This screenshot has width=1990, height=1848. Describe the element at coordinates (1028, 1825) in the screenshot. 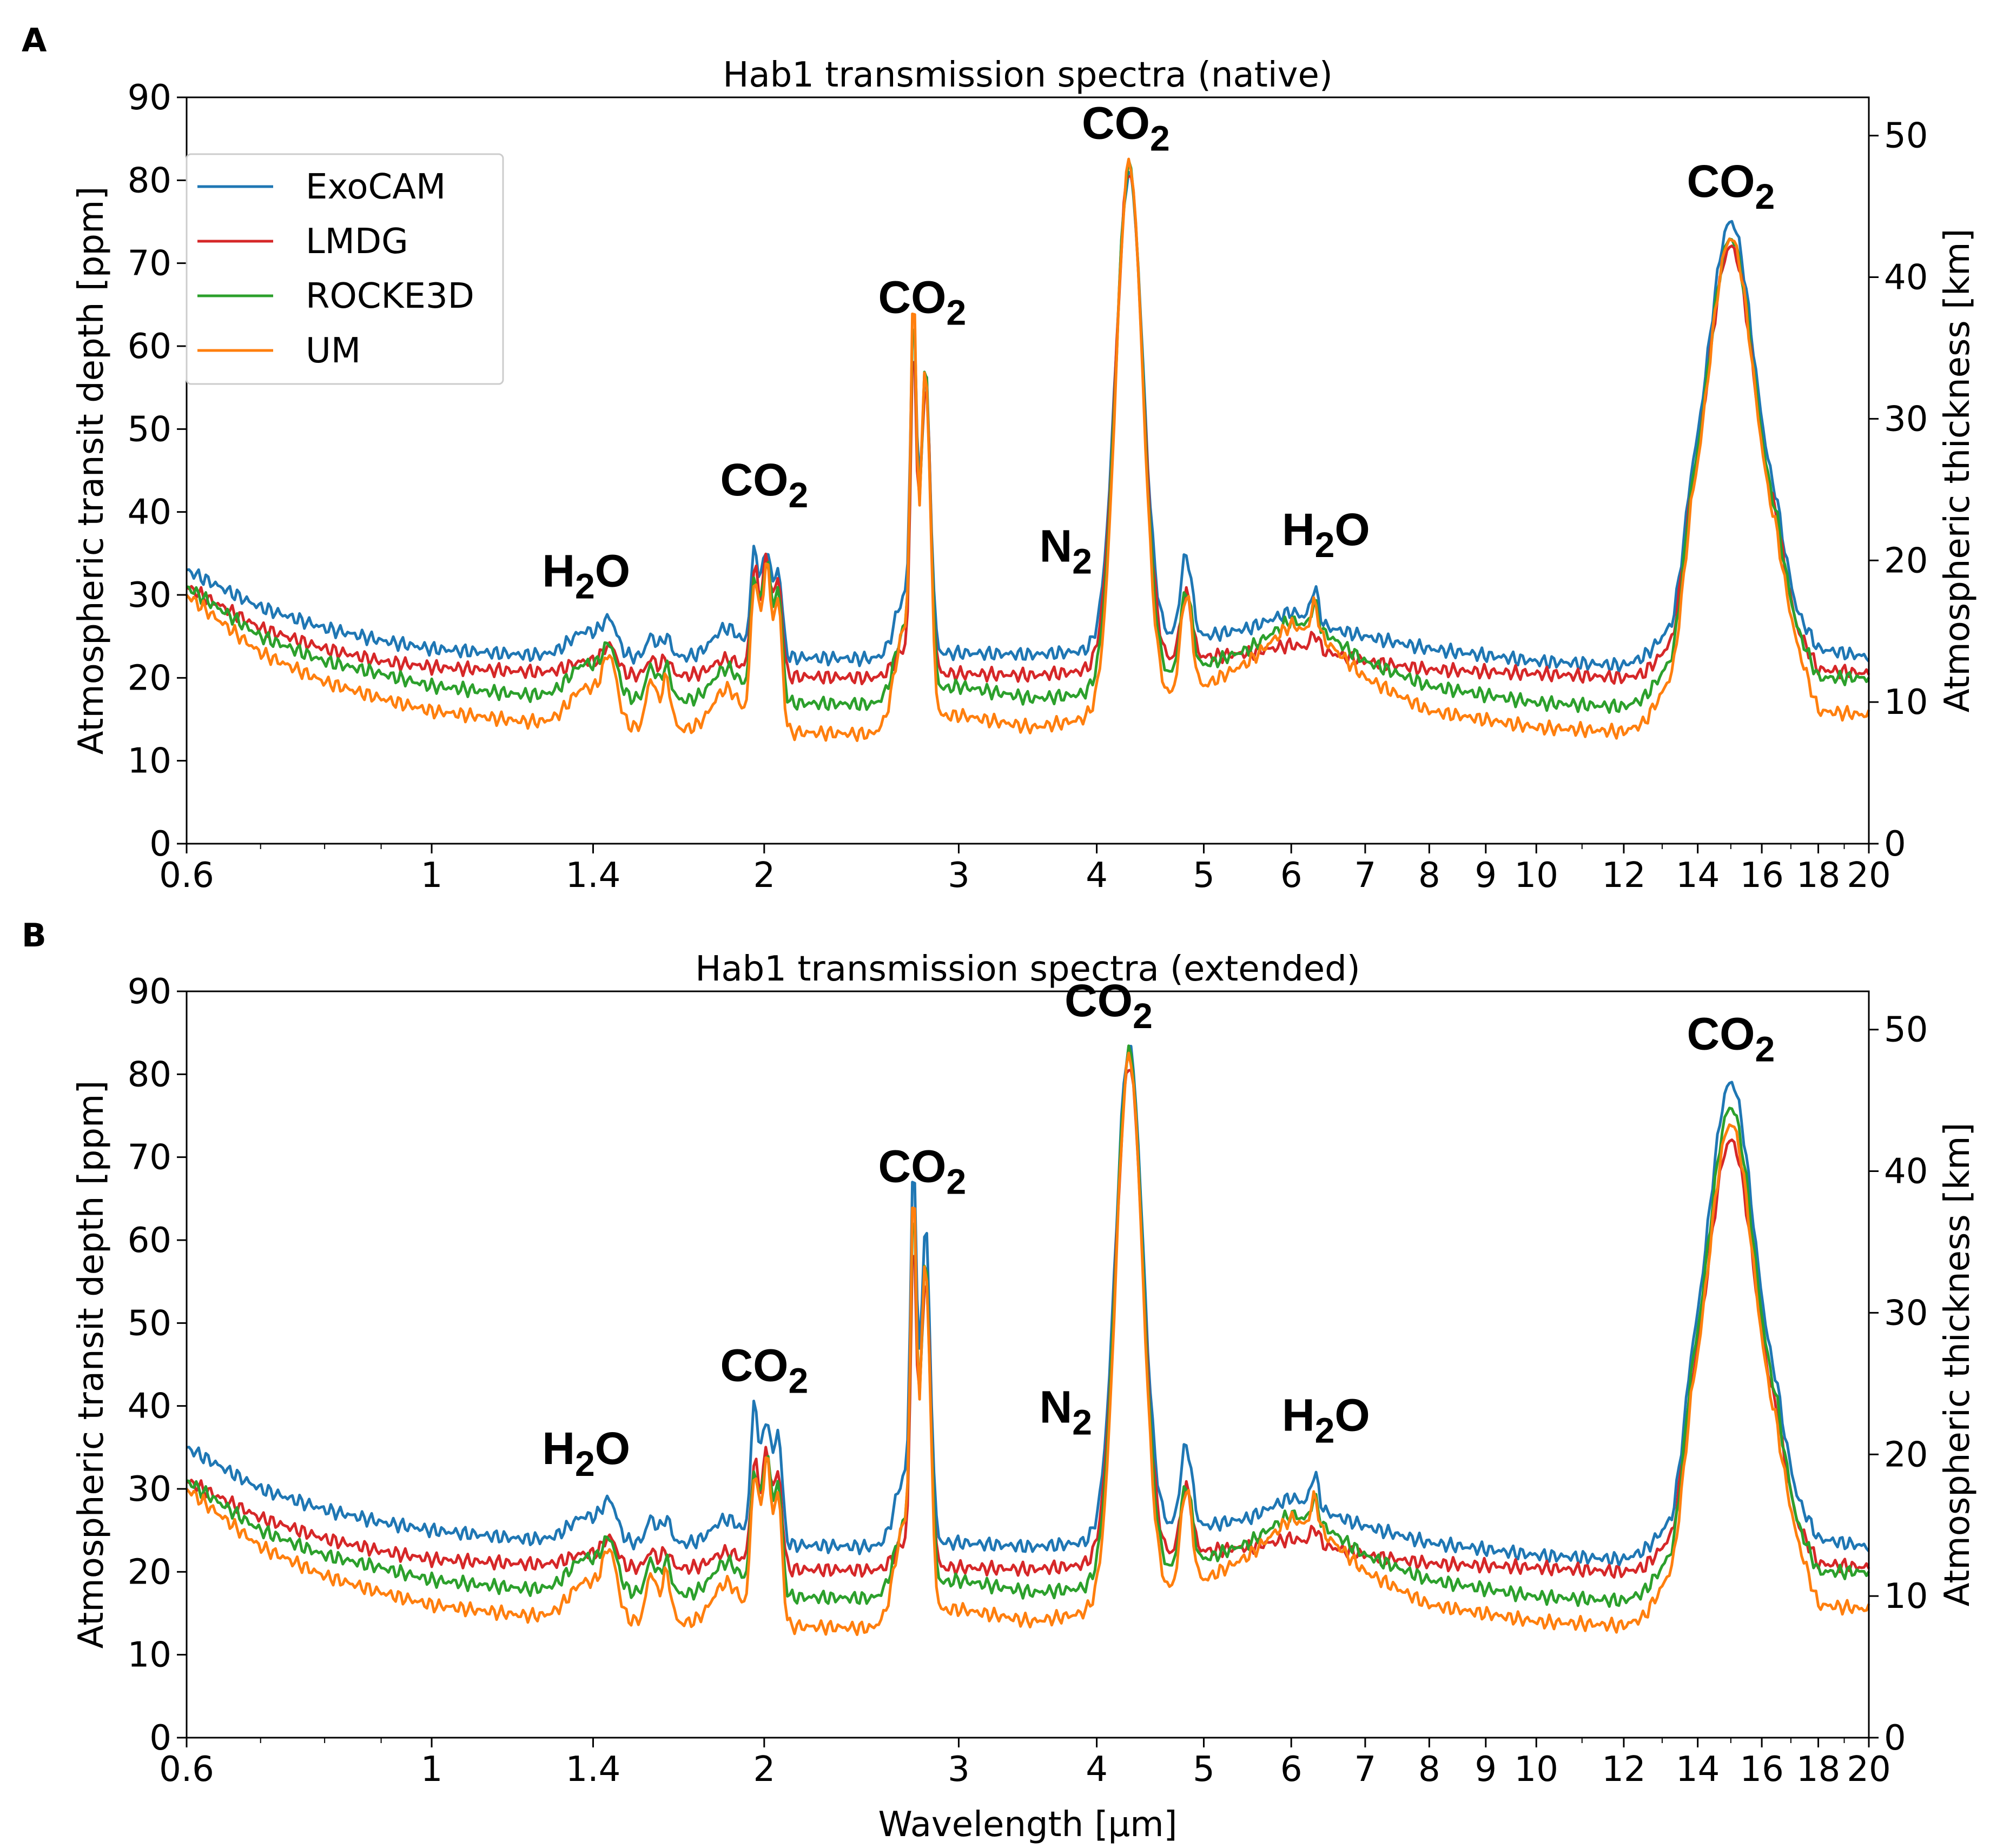

I see `x-axis-label: Wavelength [μm]` at that location.